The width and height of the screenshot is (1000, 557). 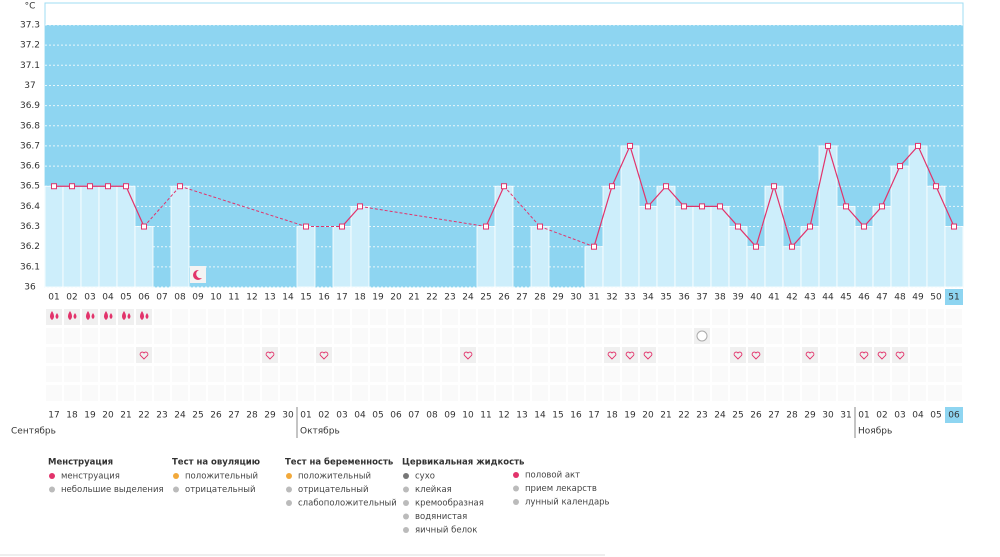 What do you see at coordinates (433, 490) in the screenshot?
I see `legend-item: клейкая` at bounding box center [433, 490].